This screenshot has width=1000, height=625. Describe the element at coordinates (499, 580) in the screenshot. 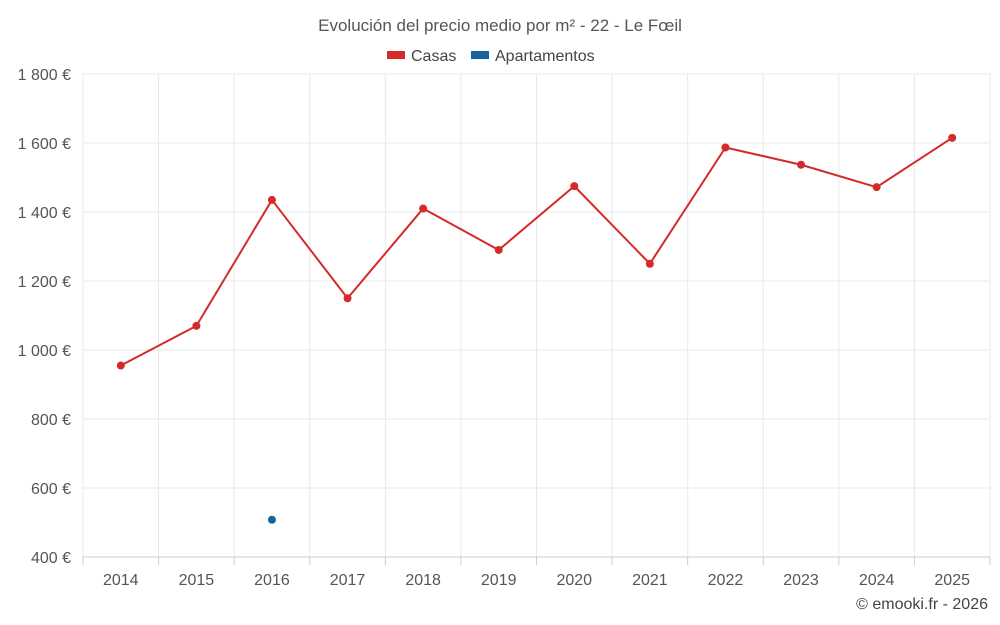

I see `x-tick-label: 2019` at that location.